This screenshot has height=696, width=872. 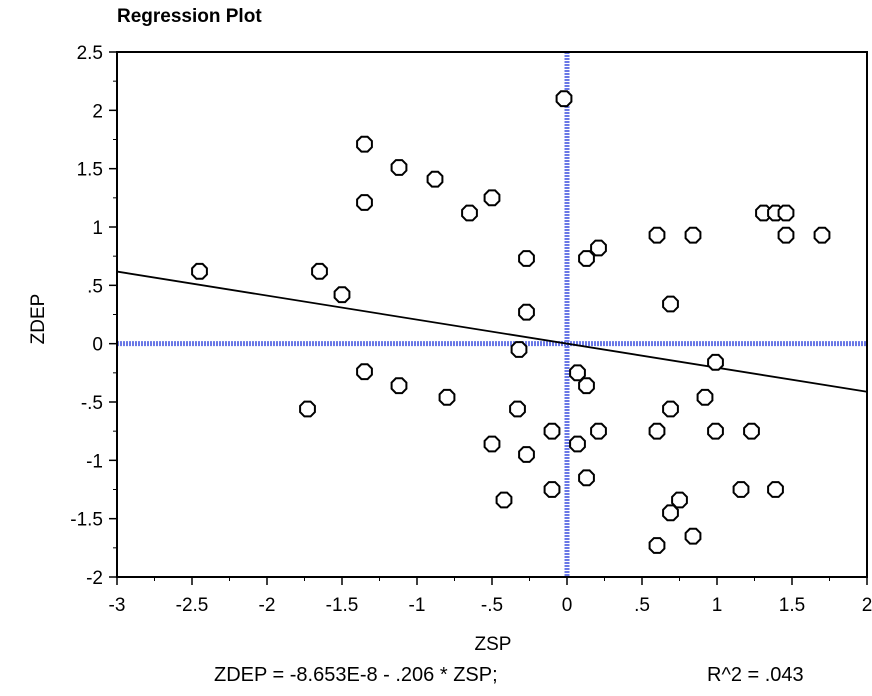 What do you see at coordinates (867, 605) in the screenshot?
I see `x-tick-label: 2` at bounding box center [867, 605].